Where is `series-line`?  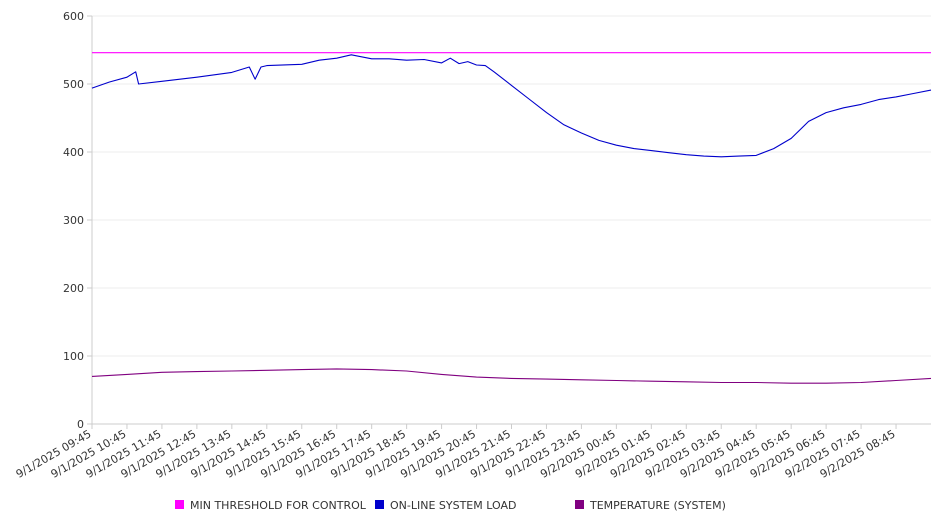 series-line is located at coordinates (511, 376).